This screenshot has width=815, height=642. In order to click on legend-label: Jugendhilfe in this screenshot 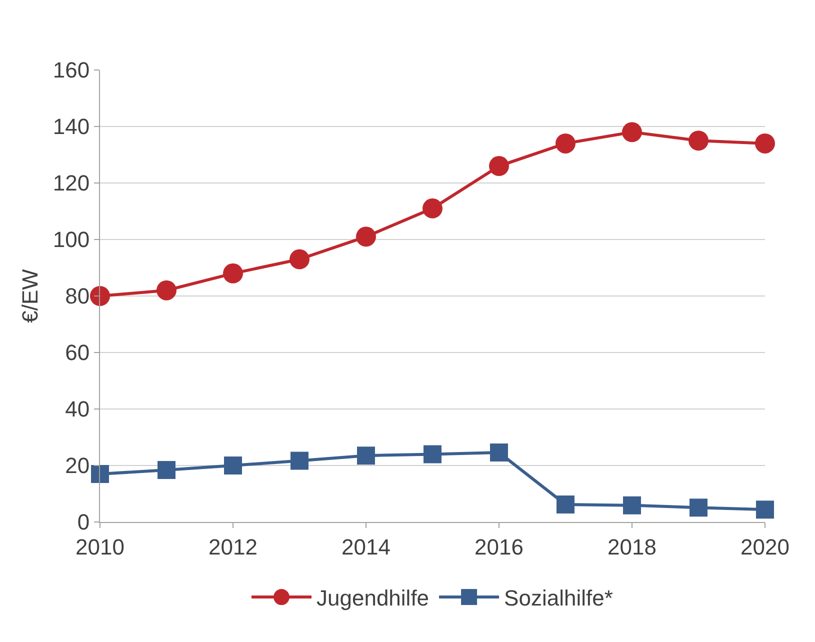, I will do `click(373, 598)`.